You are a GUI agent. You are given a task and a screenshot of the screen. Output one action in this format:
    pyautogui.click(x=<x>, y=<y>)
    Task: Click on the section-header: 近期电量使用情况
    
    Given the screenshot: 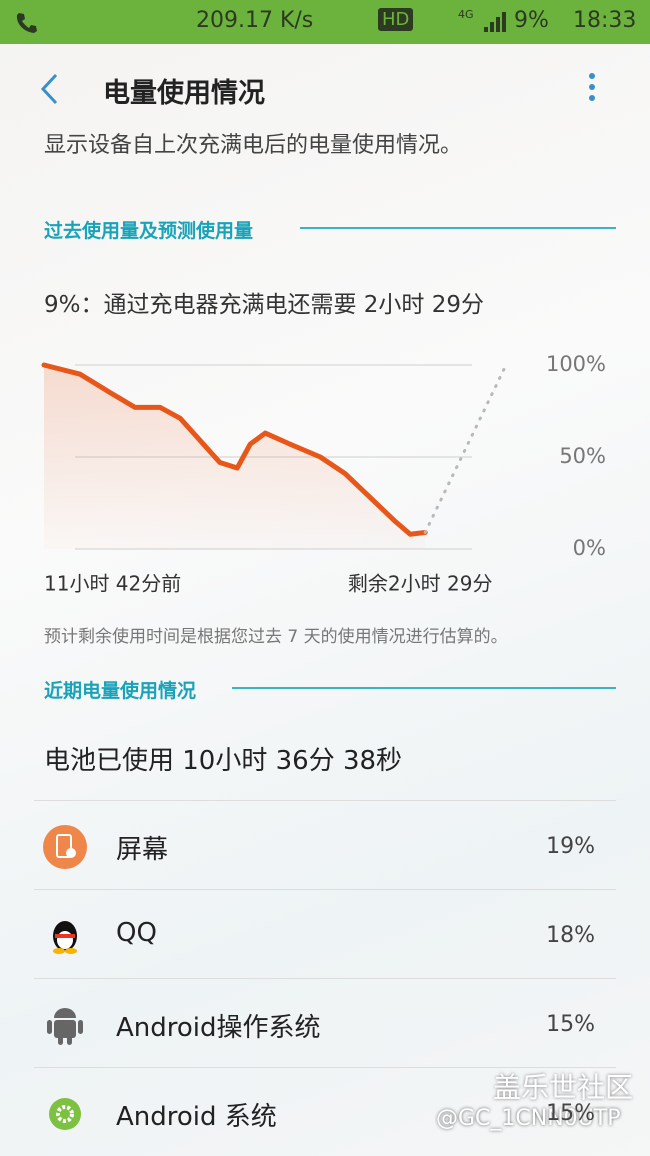 What is the action you would take?
    pyautogui.click(x=120, y=691)
    